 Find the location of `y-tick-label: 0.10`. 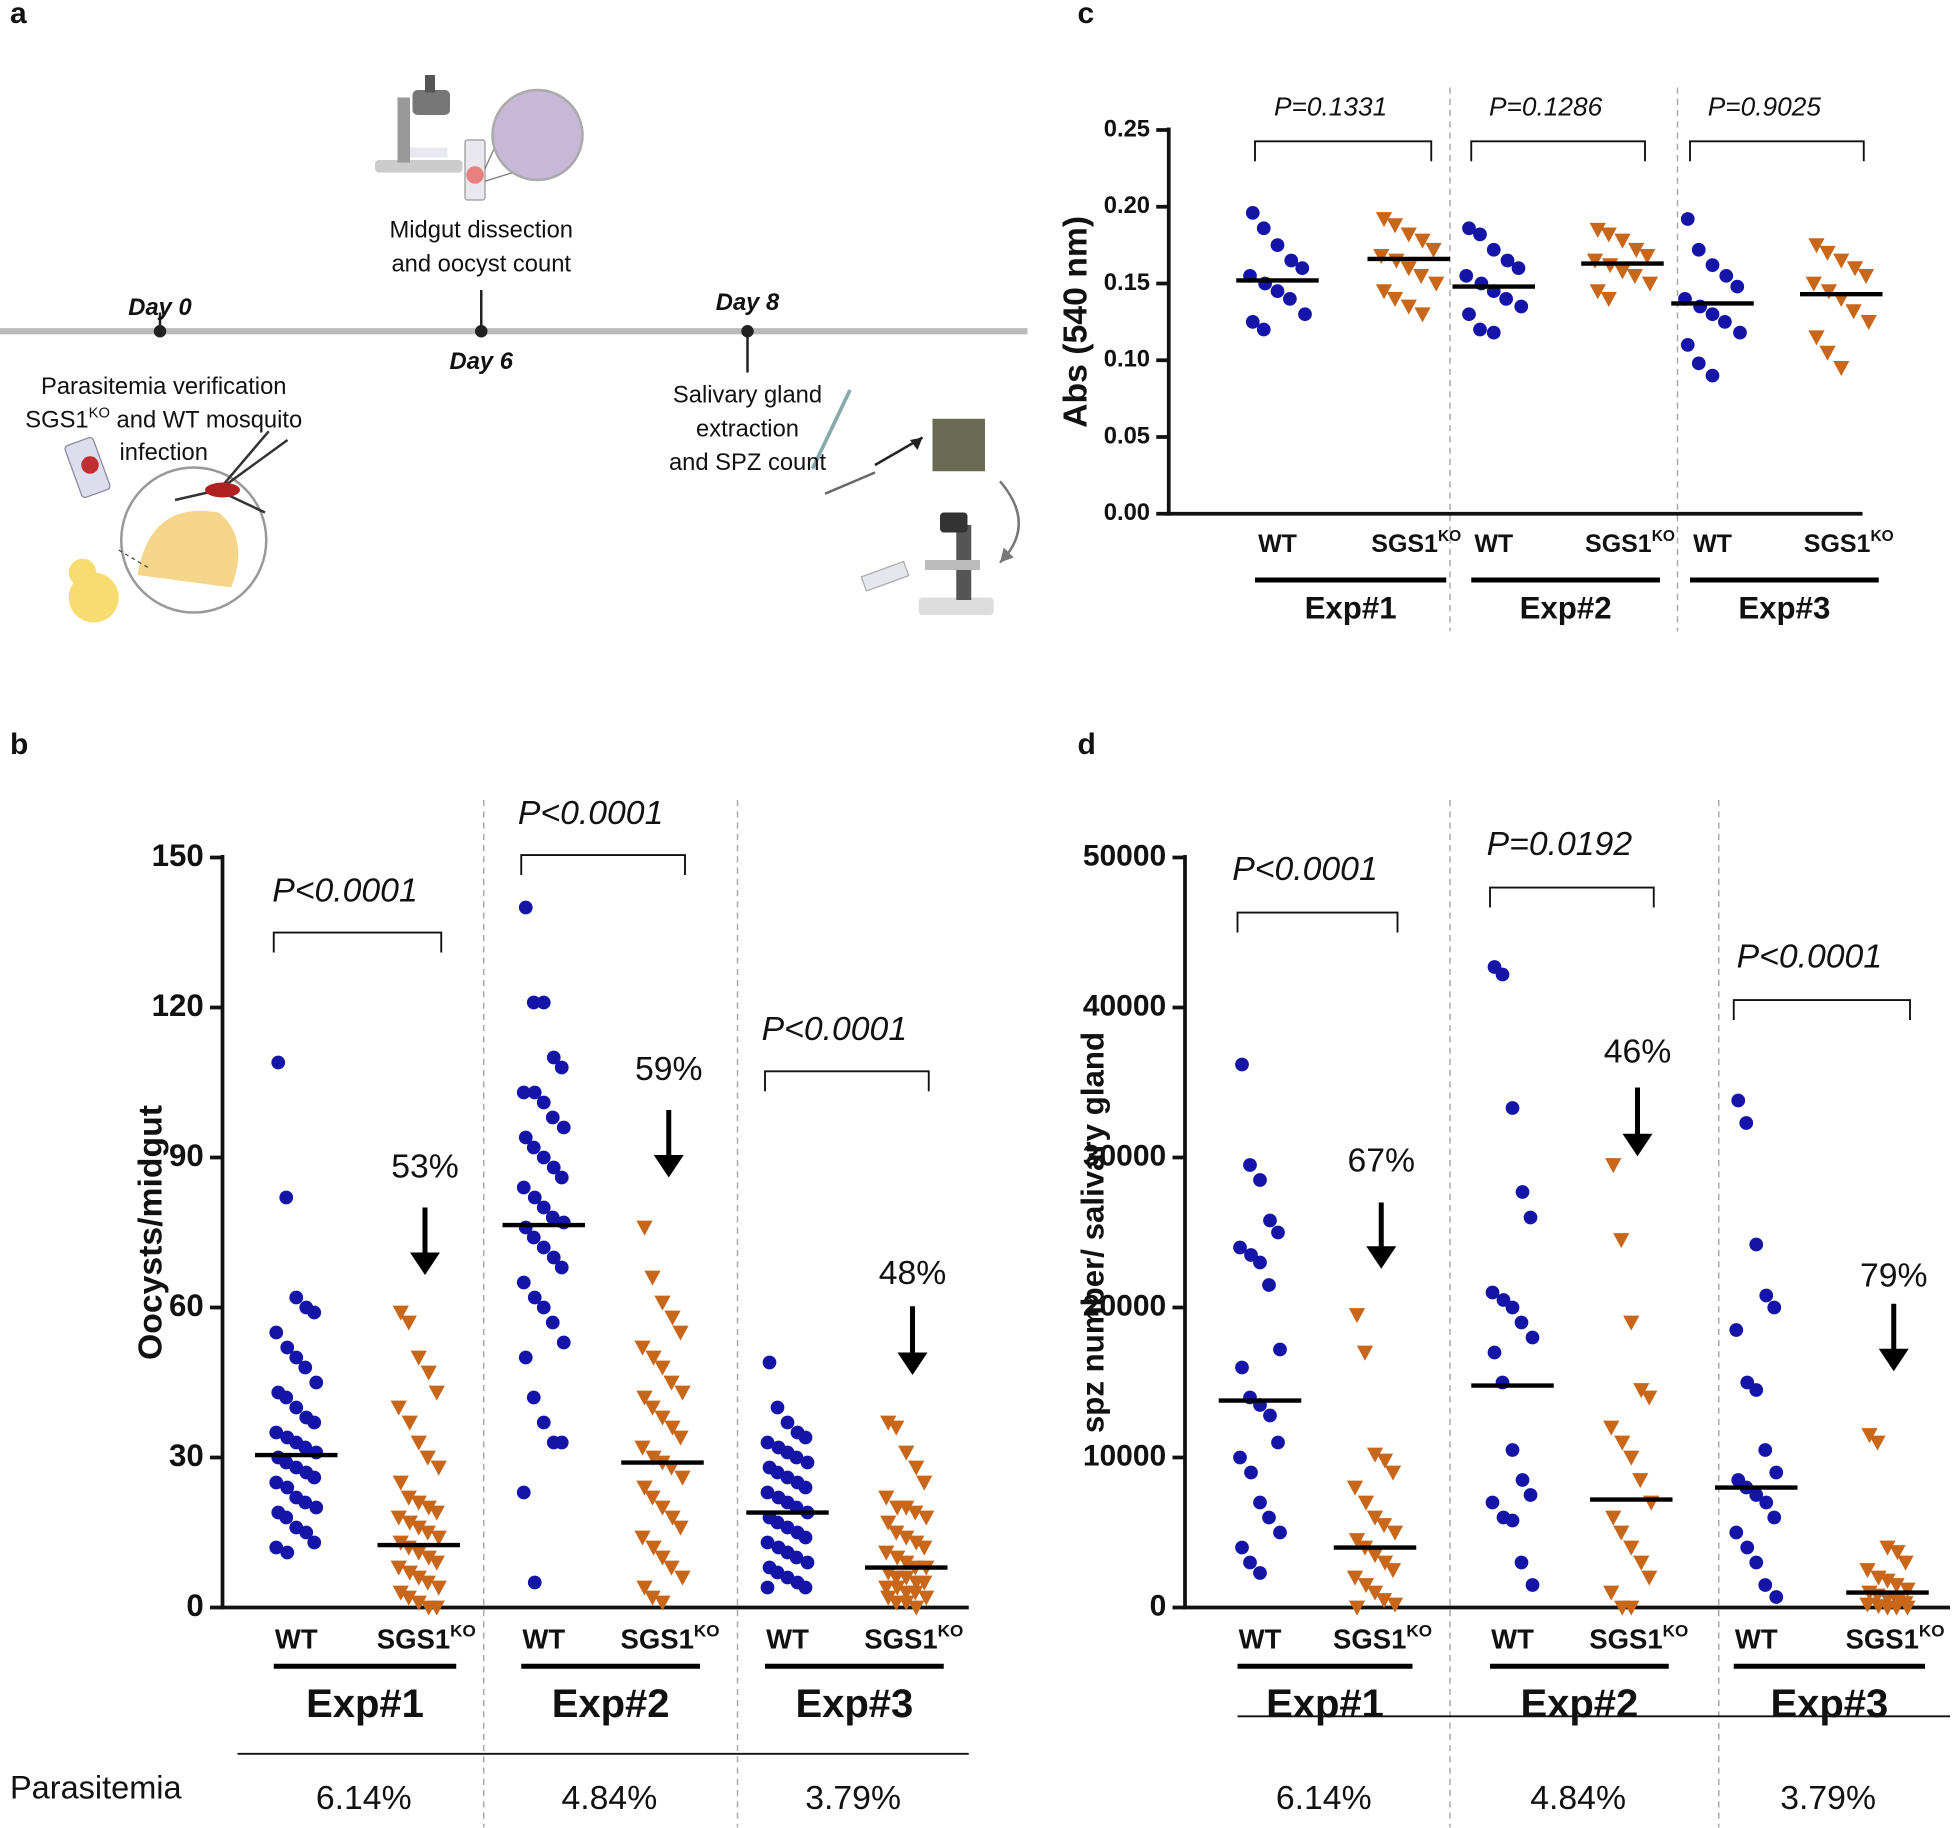

y-tick-label: 0.10 is located at coordinates (1127, 359).